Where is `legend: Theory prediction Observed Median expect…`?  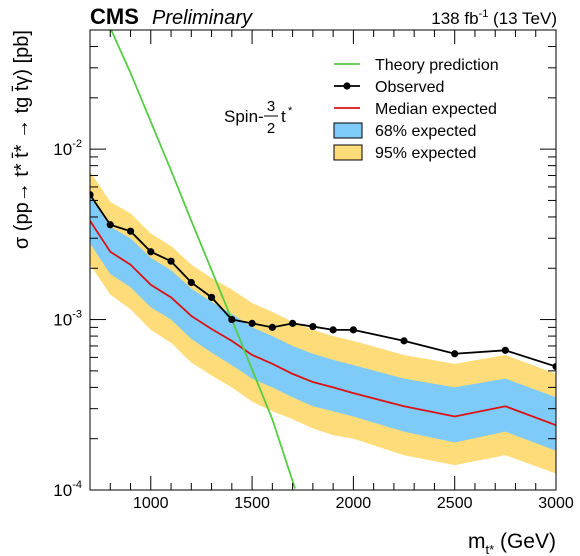
legend: Theory prediction Observed Median expect… is located at coordinates (416, 109).